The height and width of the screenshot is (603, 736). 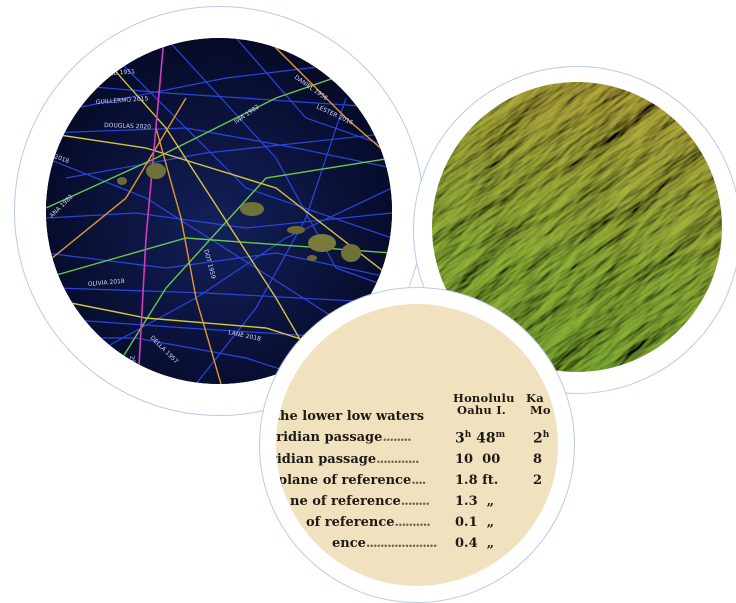 I want to click on table-row: eridian passage........ 3h 48m 2h, so click(x=417, y=440).